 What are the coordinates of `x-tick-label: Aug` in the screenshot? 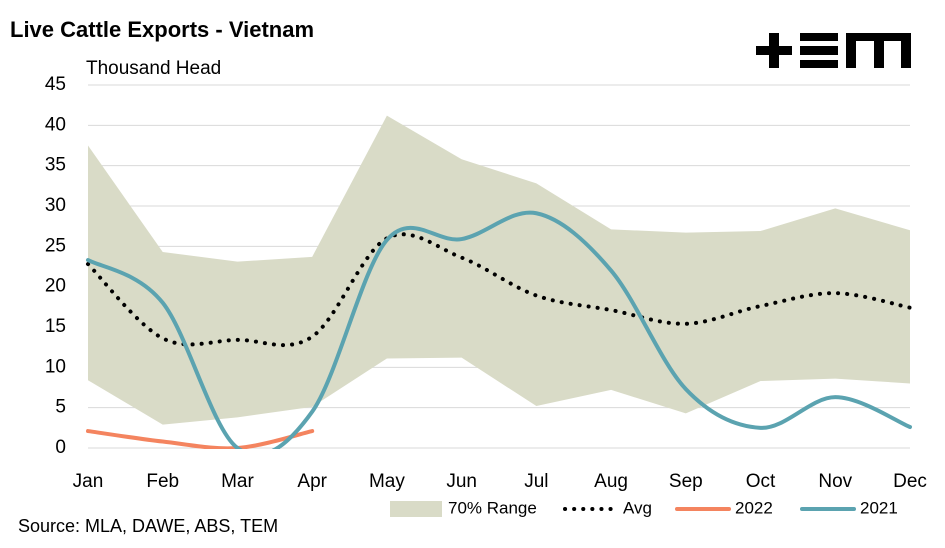 It's located at (611, 481).